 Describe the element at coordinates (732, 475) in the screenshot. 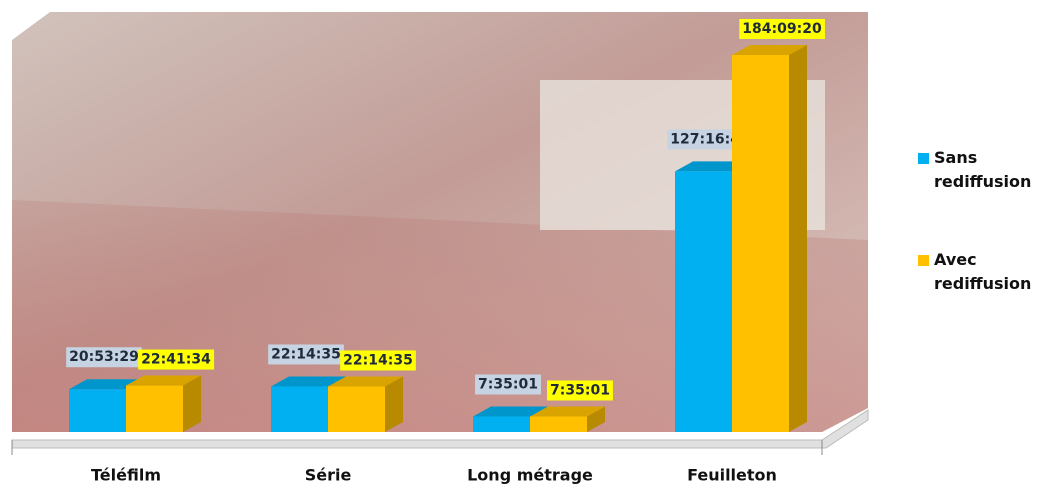

I see `x-tick-label: Feuilleton` at that location.